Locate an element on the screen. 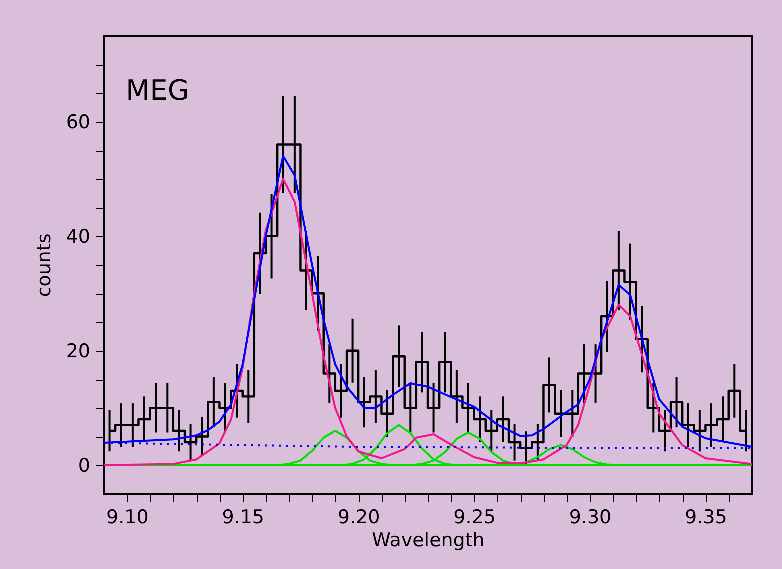 The height and width of the screenshot is (569, 782). y-tick-label: 0 is located at coordinates (84, 465).